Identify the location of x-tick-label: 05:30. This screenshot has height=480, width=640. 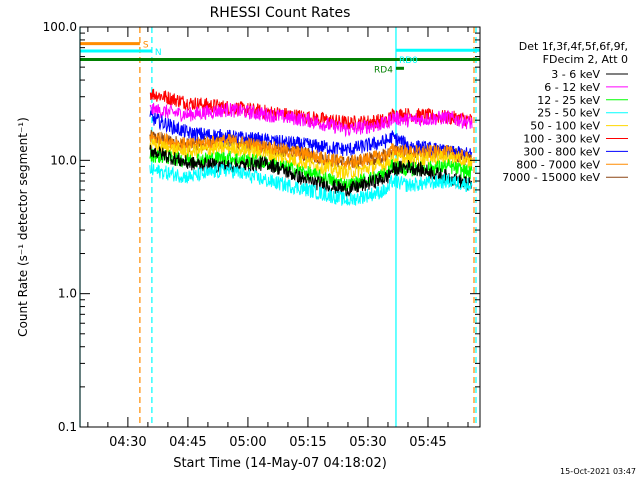
(367, 442).